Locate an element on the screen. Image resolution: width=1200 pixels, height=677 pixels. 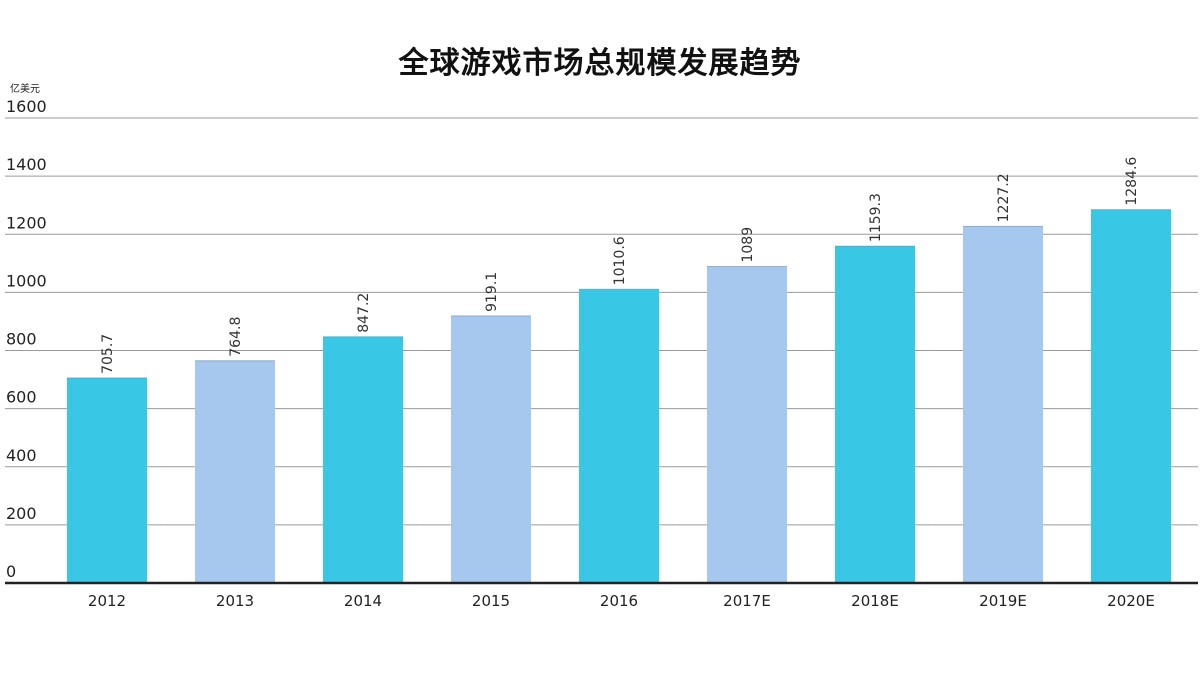
data-label: 919.1 is located at coordinates (492, 292).